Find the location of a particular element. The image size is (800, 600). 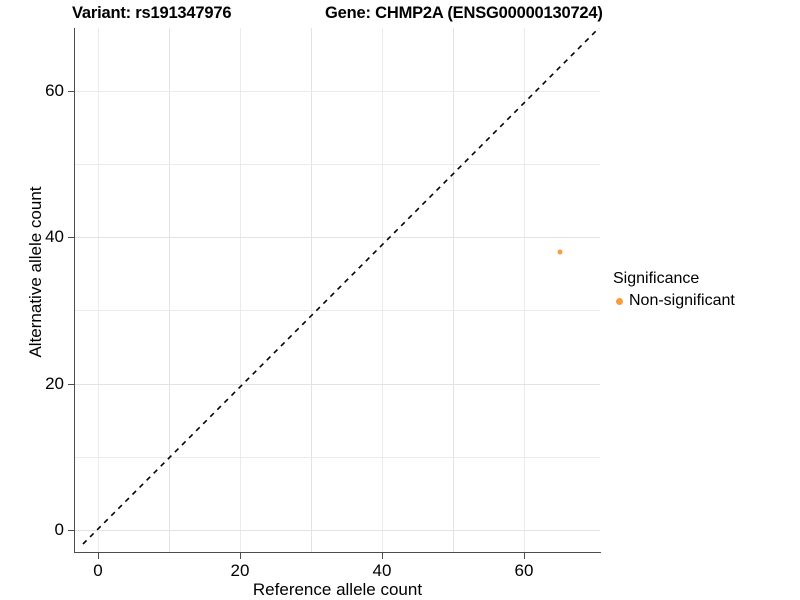

y-axis-tick-label: 0 is located at coordinates (59, 529).